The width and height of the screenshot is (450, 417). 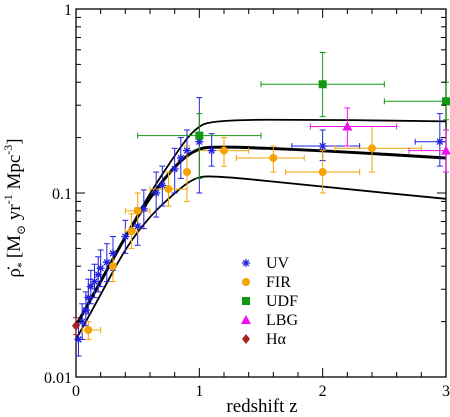 I want to click on legend-label: FIR, so click(x=278, y=282).